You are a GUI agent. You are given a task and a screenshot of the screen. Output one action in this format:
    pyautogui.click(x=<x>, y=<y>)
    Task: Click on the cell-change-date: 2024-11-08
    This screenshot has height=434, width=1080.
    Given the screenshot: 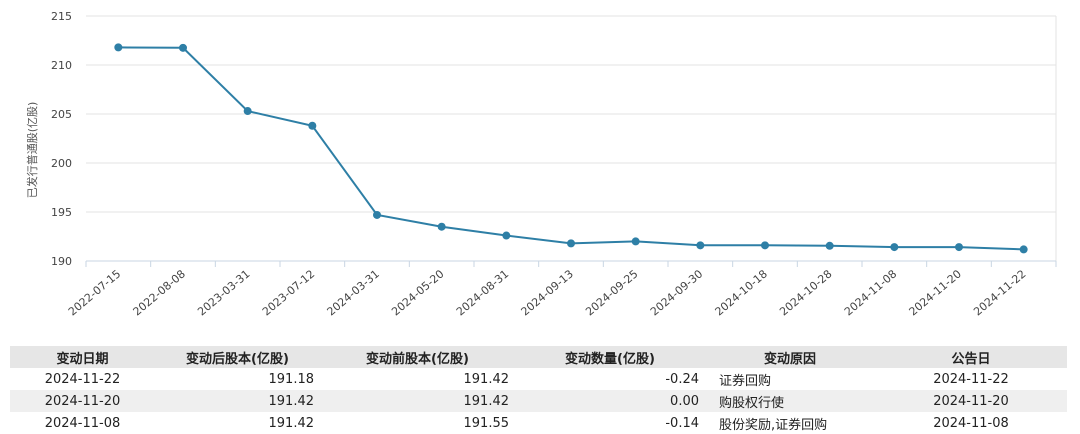 What is the action you would take?
    pyautogui.click(x=82, y=423)
    